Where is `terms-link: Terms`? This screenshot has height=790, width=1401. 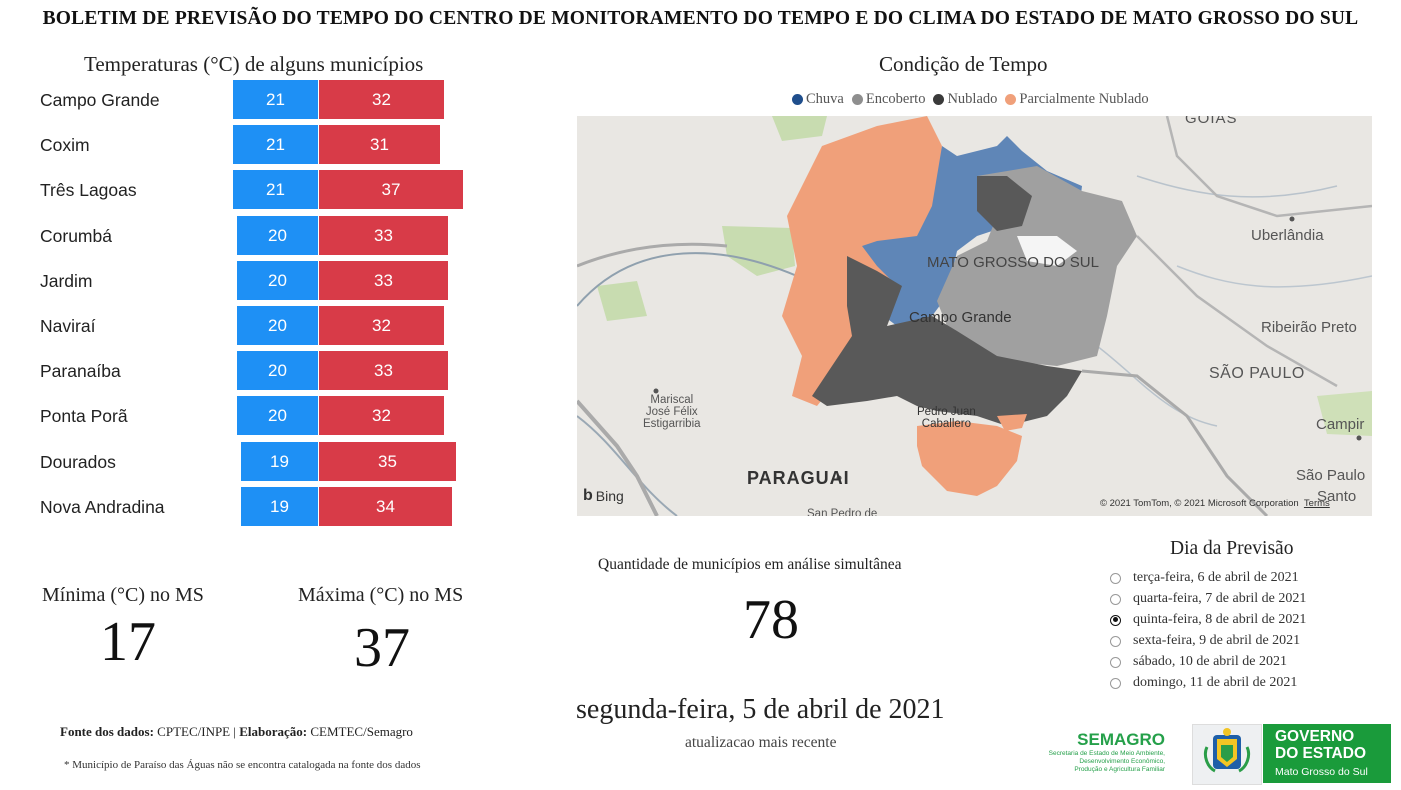
terms-link: Terms is located at coordinates (1316, 503).